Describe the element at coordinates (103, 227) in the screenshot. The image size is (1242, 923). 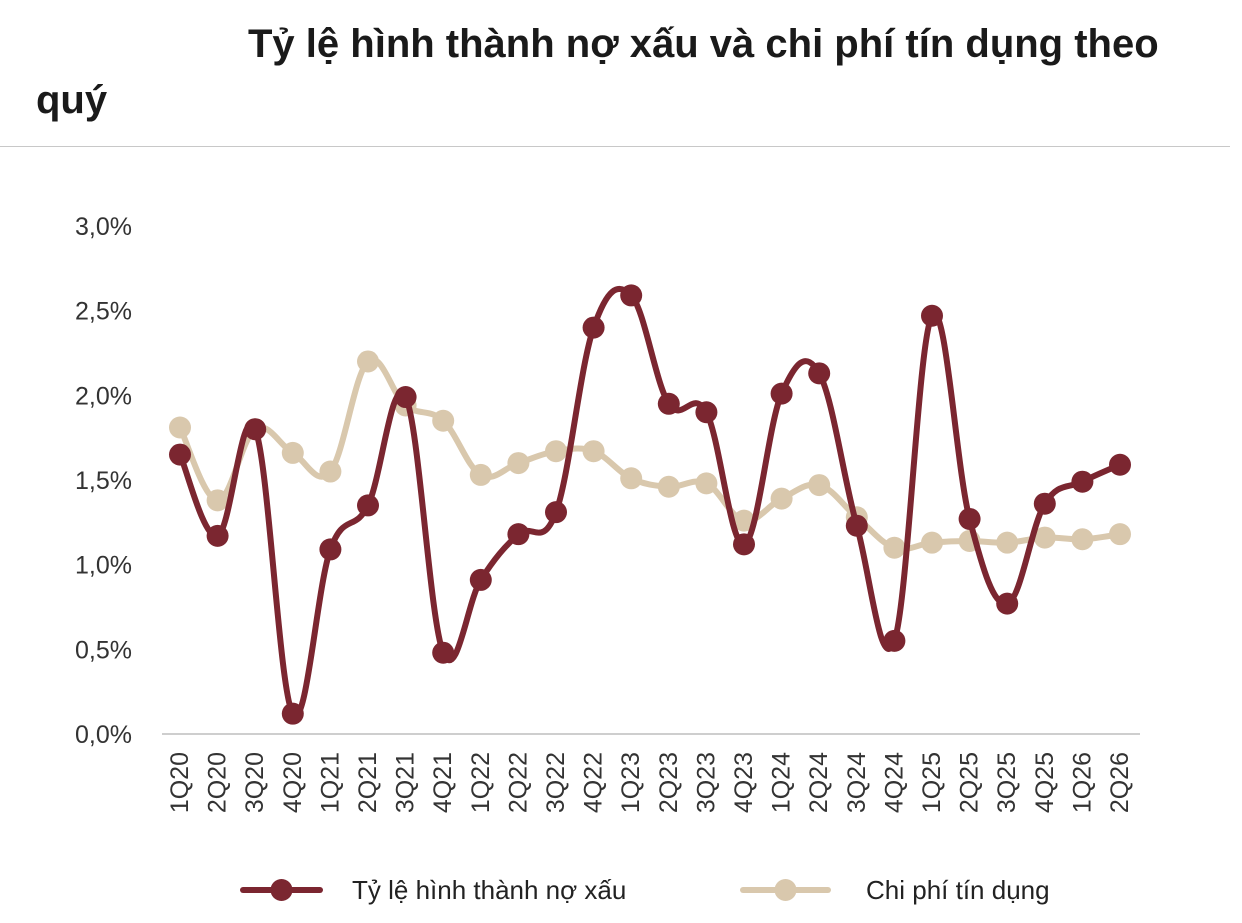
I see `y-tick-label: 3,0%` at that location.